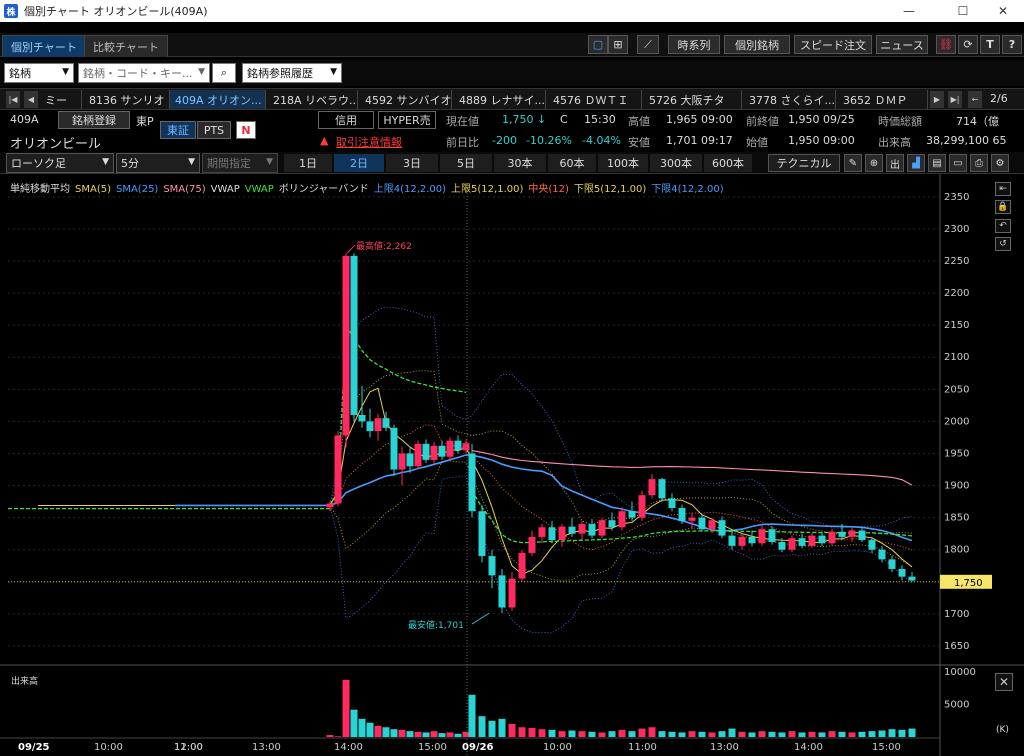 The width and height of the screenshot is (1024, 756). Describe the element at coordinates (895, 163) in the screenshot. I see `volume-toggle-icon: 出` at that location.